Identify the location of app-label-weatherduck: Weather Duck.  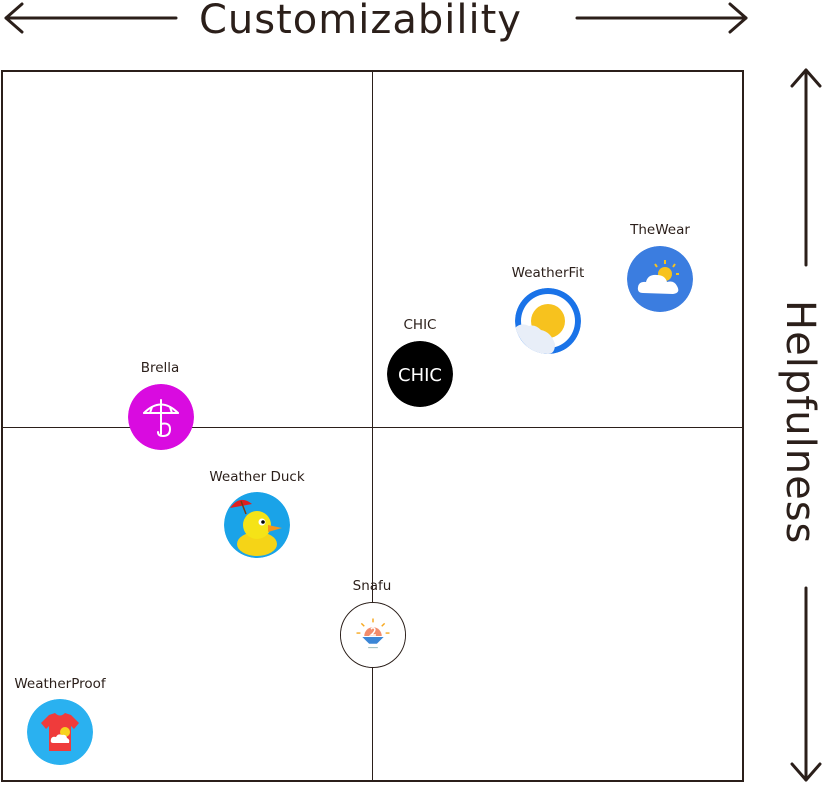
(257, 477).